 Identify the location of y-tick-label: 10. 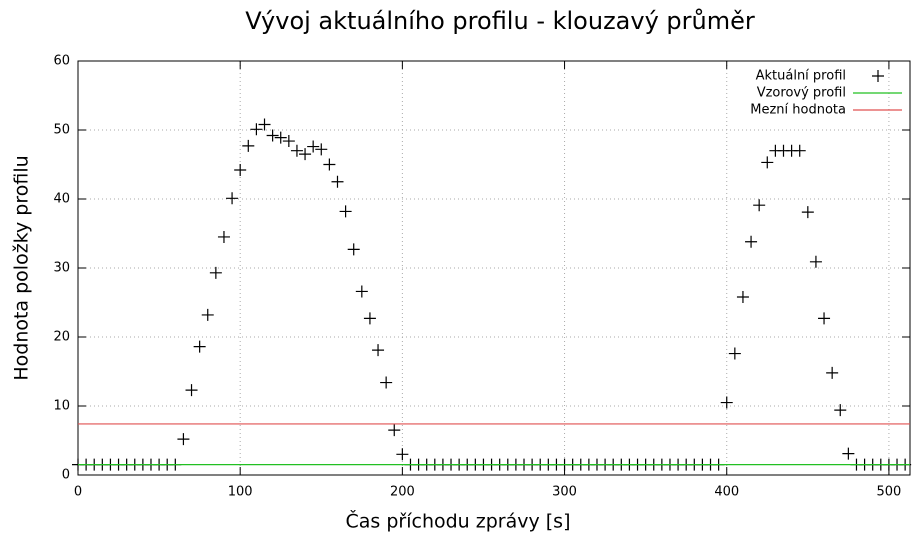
(61, 406).